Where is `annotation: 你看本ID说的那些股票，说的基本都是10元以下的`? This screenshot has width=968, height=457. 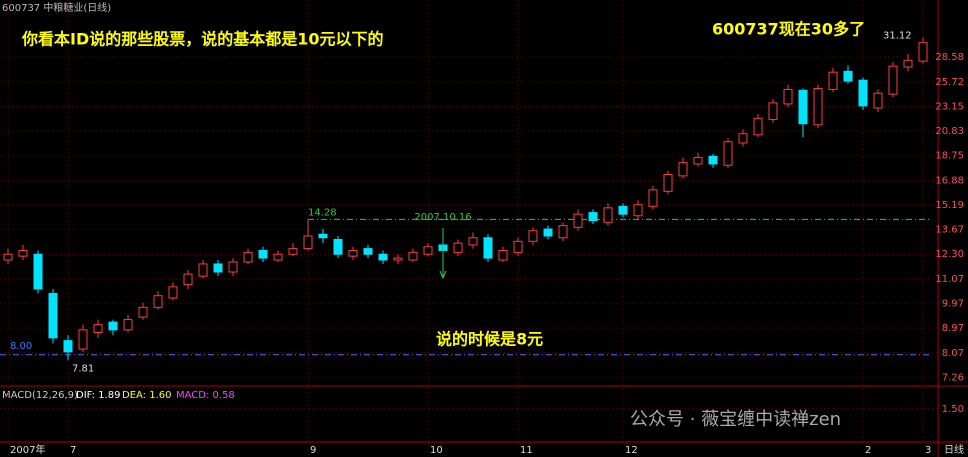 annotation: 你看本ID说的那些股票，说的基本都是10元以下的 is located at coordinates (202, 39).